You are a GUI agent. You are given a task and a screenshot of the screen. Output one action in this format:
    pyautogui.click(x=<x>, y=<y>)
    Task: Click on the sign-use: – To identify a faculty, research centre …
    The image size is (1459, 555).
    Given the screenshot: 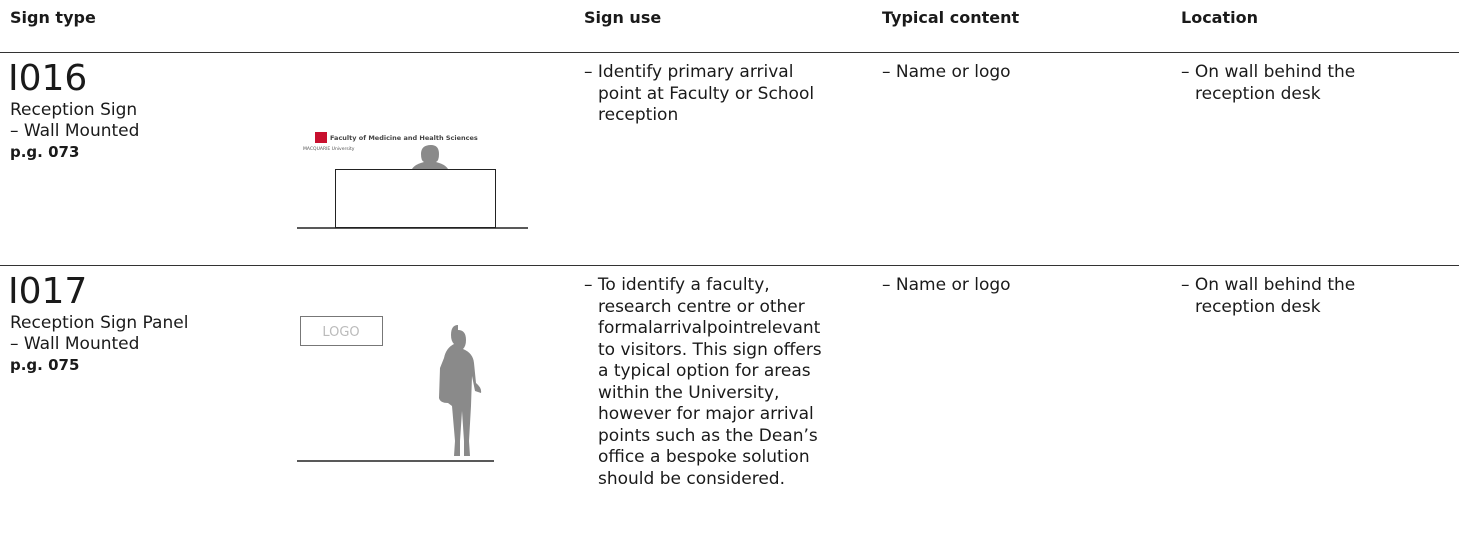 What is the action you would take?
    pyautogui.click(x=703, y=382)
    